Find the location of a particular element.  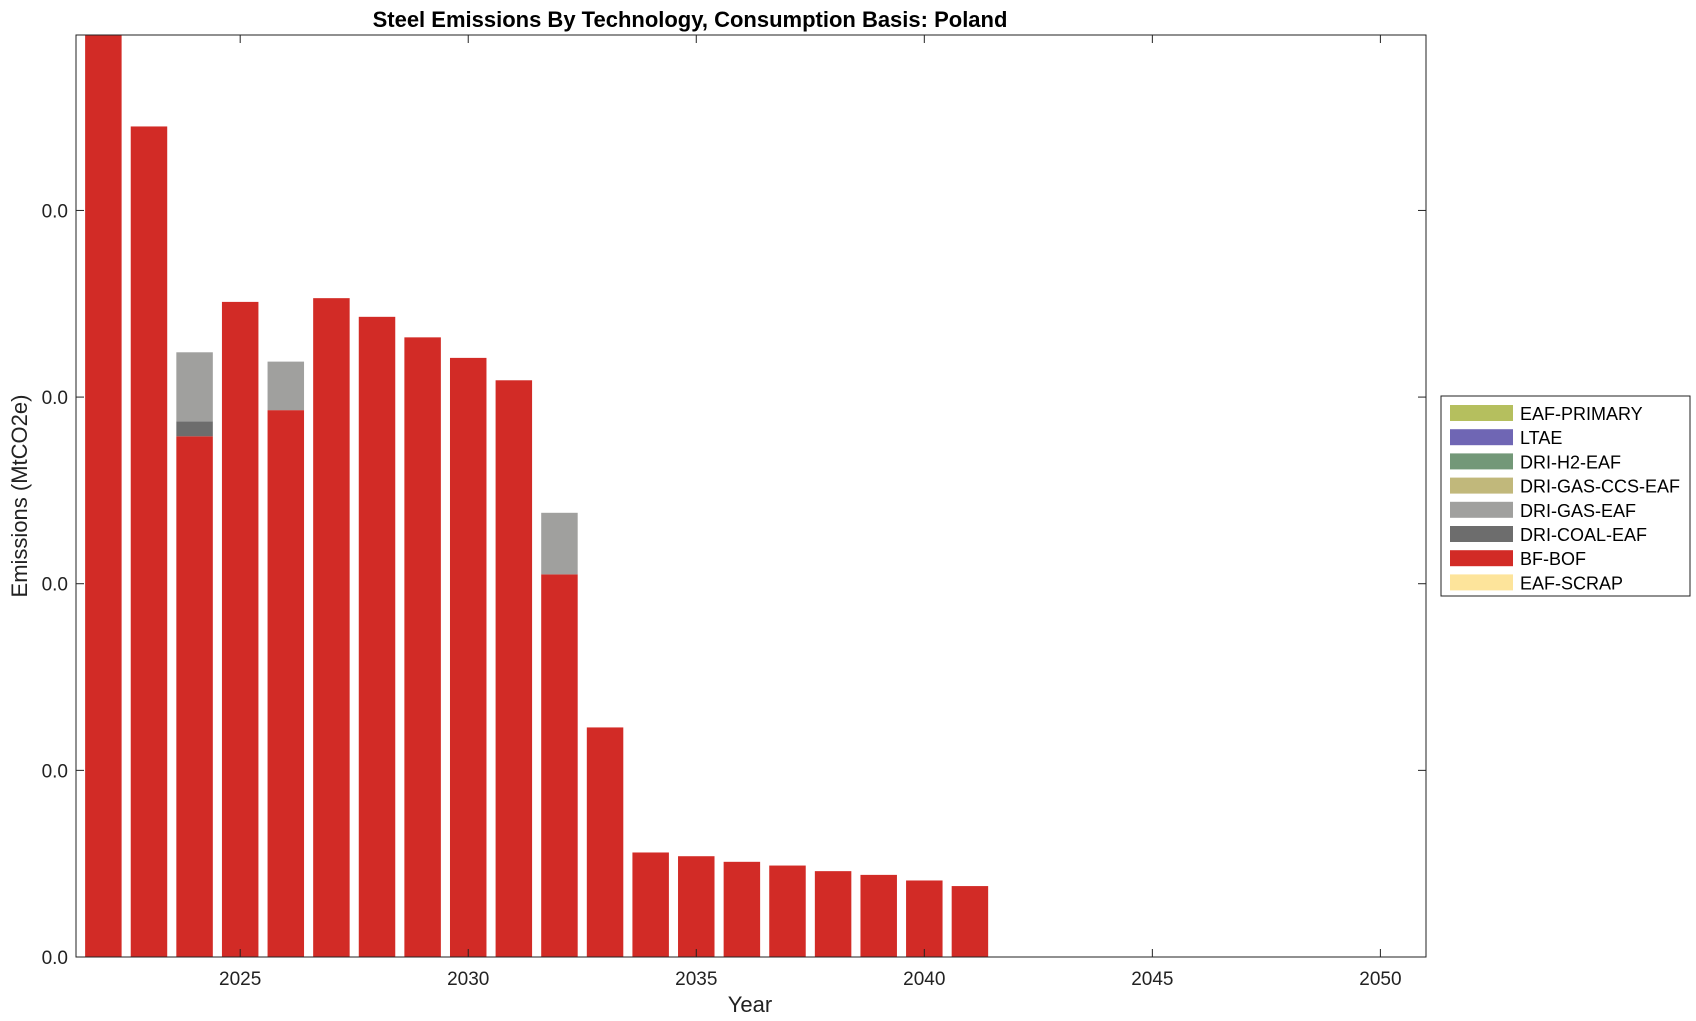

bar-bf-bof-2030 is located at coordinates (468, 657).